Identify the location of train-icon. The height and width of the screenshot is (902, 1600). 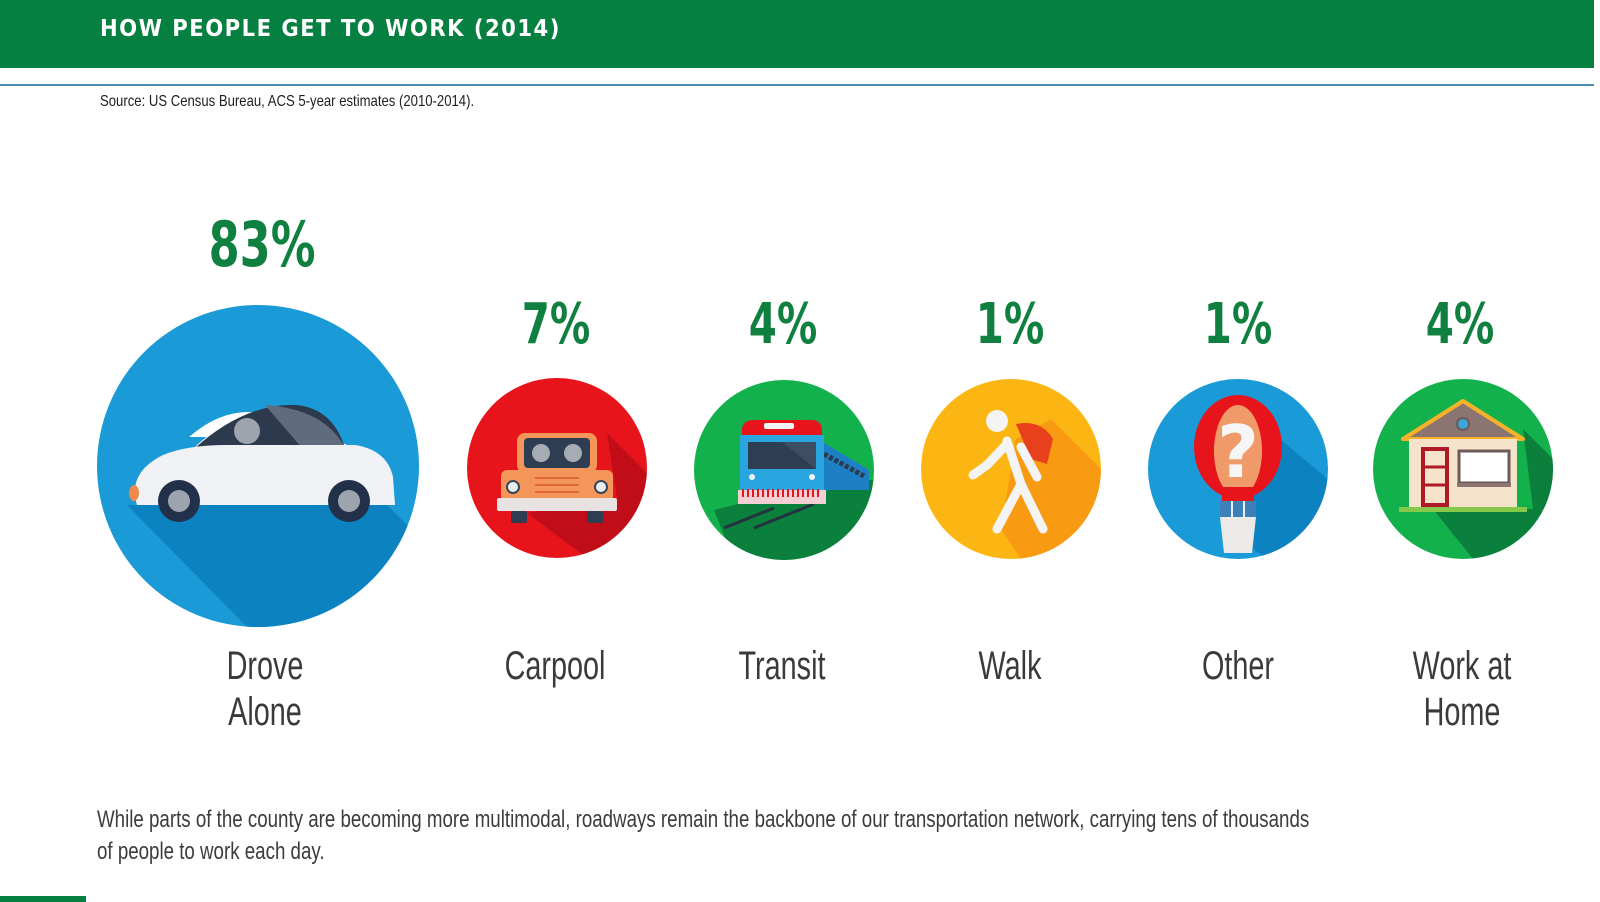
(784, 470).